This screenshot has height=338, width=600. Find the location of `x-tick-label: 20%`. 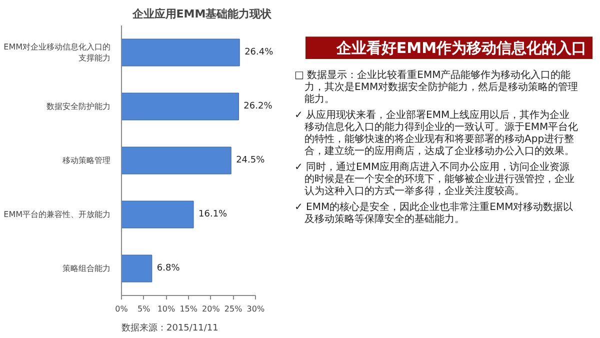

x-tick-label: 20% is located at coordinates (211, 309).